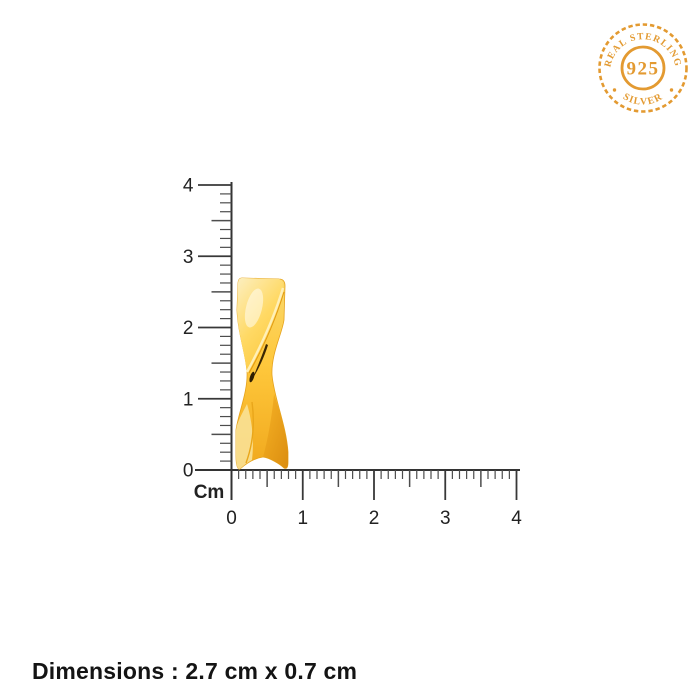 The width and height of the screenshot is (700, 700). Describe the element at coordinates (643, 99) in the screenshot. I see `badge-bottom-text: SILVER` at that location.